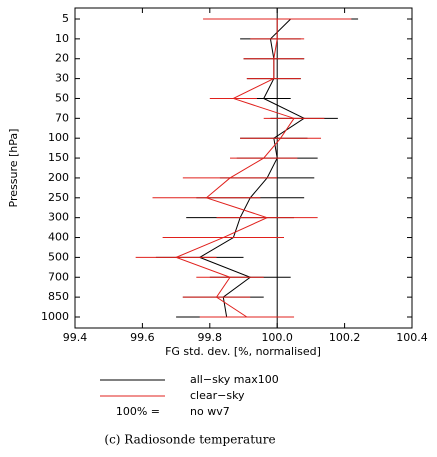 The height and width of the screenshot is (457, 437). What do you see at coordinates (58, 237) in the screenshot?
I see `y-tick-label: 400` at bounding box center [58, 237].